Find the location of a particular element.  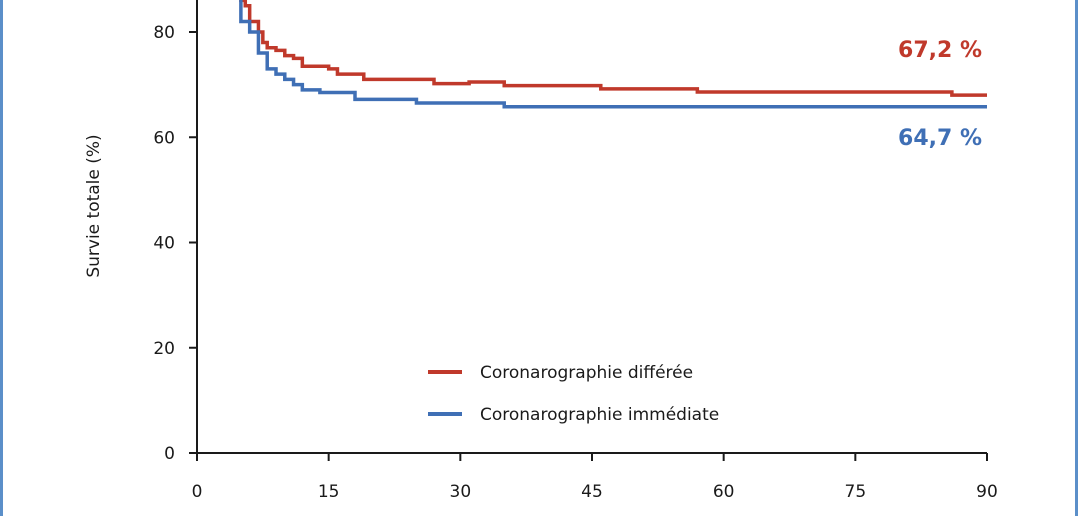

end-label-immediate: 64,7 % is located at coordinates (940, 138).